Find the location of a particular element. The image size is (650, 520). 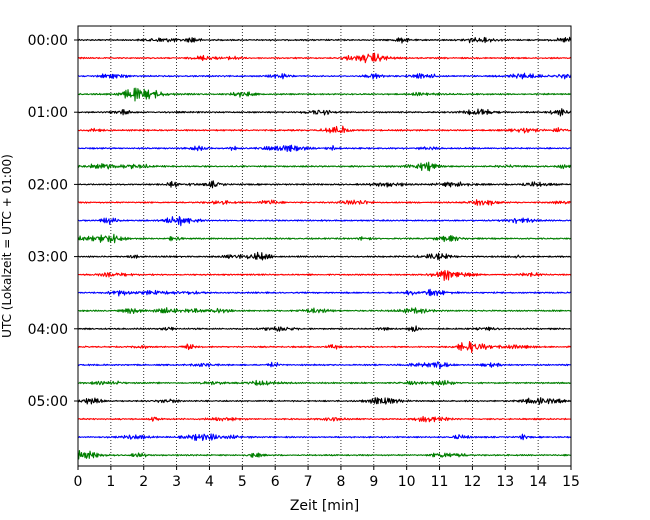

x-tick-label: 2 is located at coordinates (143, 482).